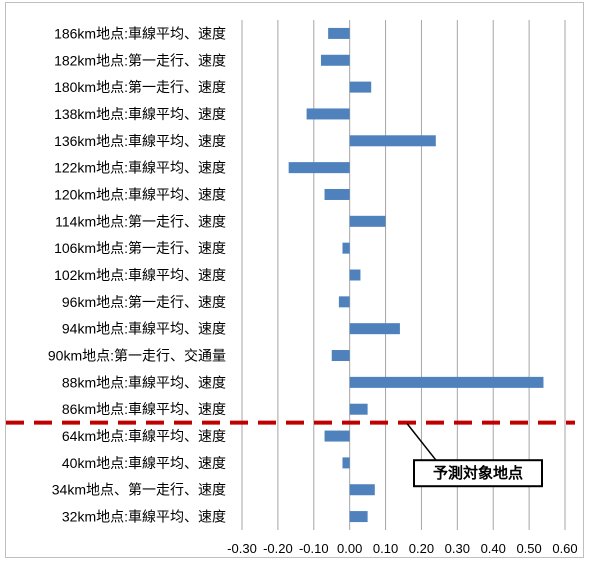 The width and height of the screenshot is (589, 562). What do you see at coordinates (144, 409) in the screenshot?
I see `category-label: 86km地点:車線平均、速度` at bounding box center [144, 409].